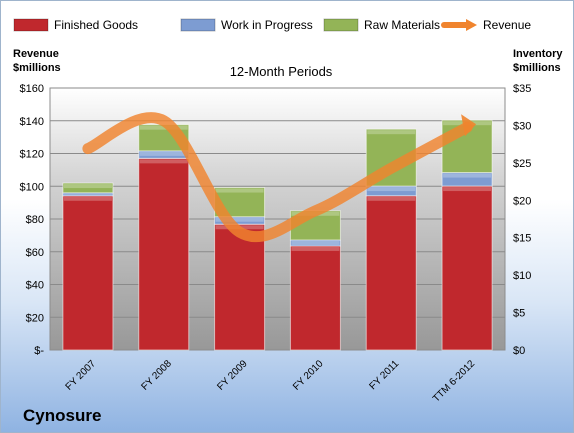  What do you see at coordinates (341, 25) in the screenshot?
I see `legend-swatch-raw-materials` at bounding box center [341, 25].